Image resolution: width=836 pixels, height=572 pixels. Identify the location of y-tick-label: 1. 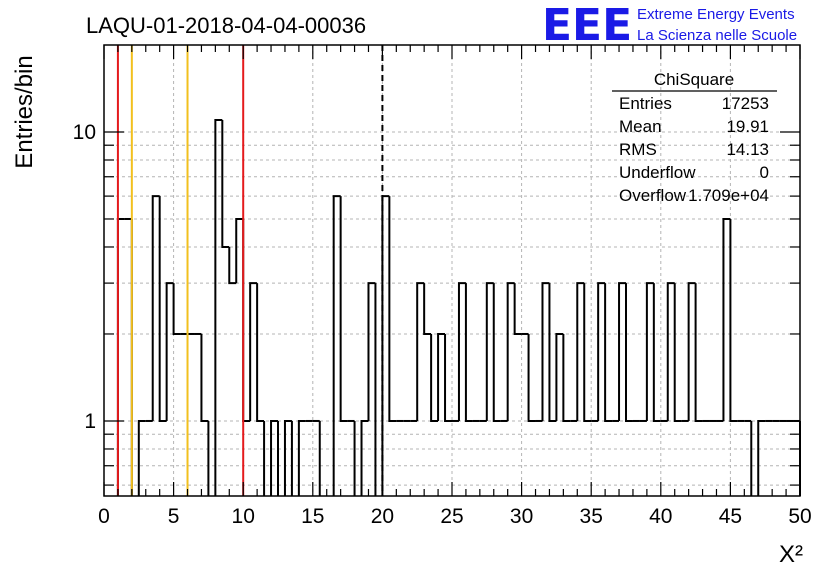
(90, 421).